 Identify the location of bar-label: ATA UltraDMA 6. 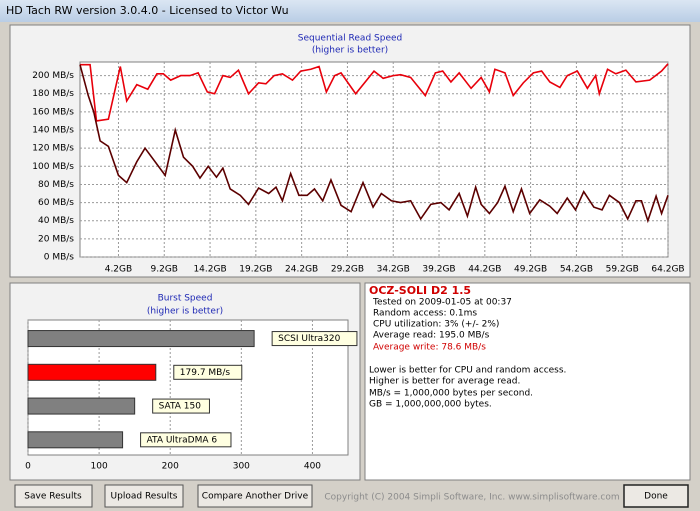
(182, 440).